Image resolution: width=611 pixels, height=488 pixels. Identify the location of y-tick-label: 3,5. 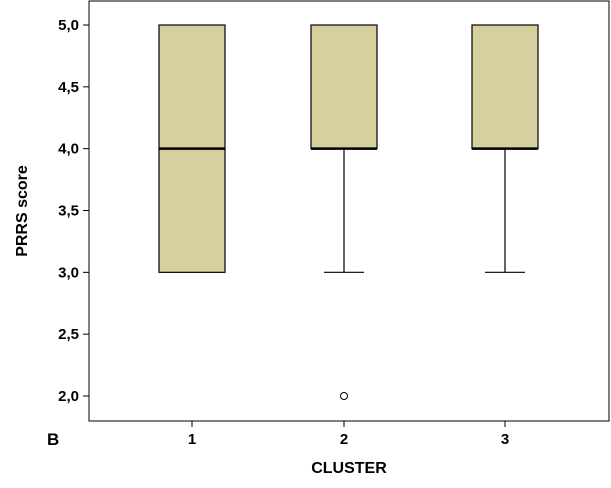
(68, 211).